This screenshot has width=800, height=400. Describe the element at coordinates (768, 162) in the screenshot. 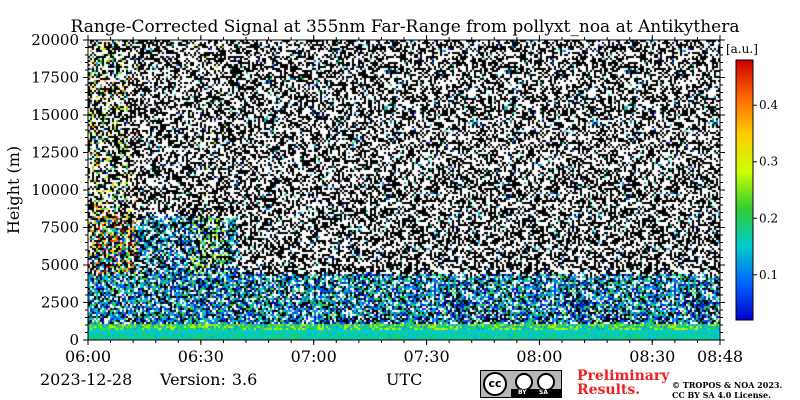

I see `colorbar-tick-label: 0.3` at that location.